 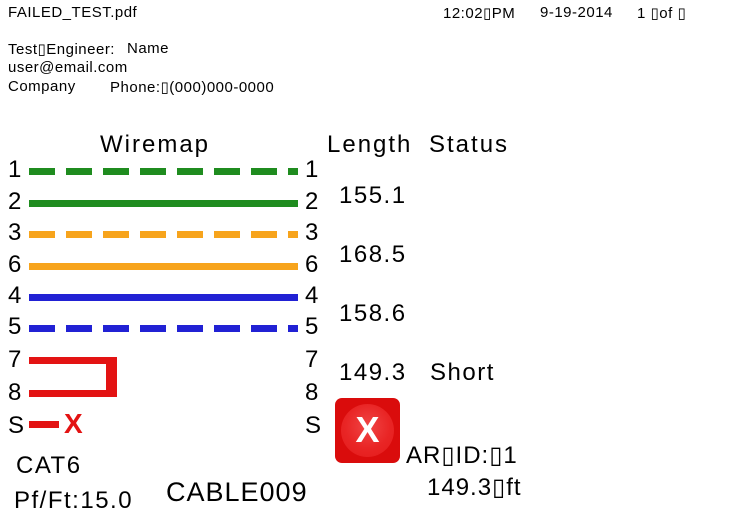 I want to click on pin-label-left-s: S, so click(x=16, y=425).